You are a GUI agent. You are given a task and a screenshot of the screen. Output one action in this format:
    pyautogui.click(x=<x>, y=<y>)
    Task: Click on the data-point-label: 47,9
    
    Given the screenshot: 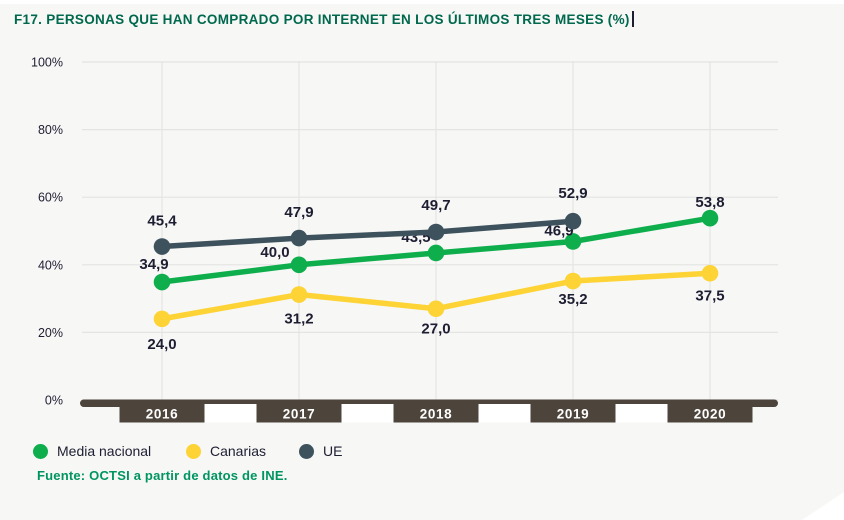 What is the action you would take?
    pyautogui.click(x=298, y=212)
    